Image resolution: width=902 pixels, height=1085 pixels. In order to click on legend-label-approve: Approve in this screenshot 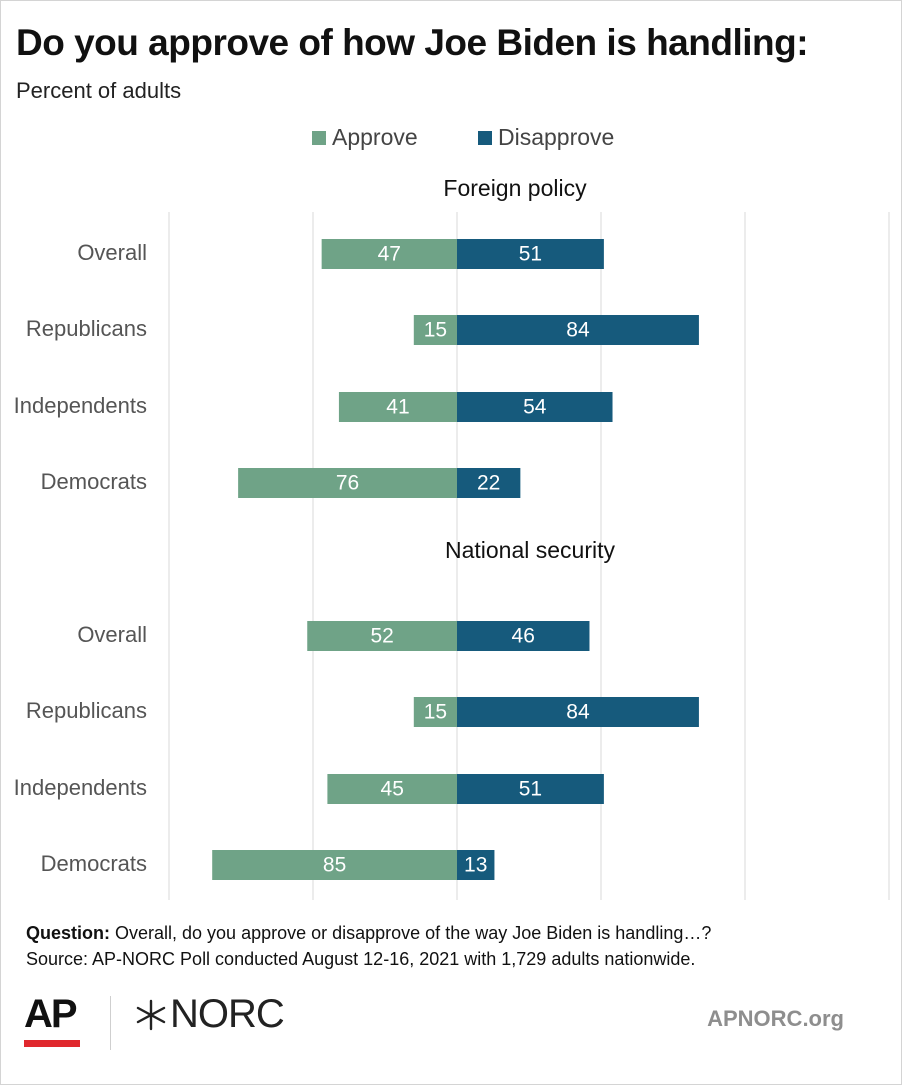, I will do `click(375, 137)`.